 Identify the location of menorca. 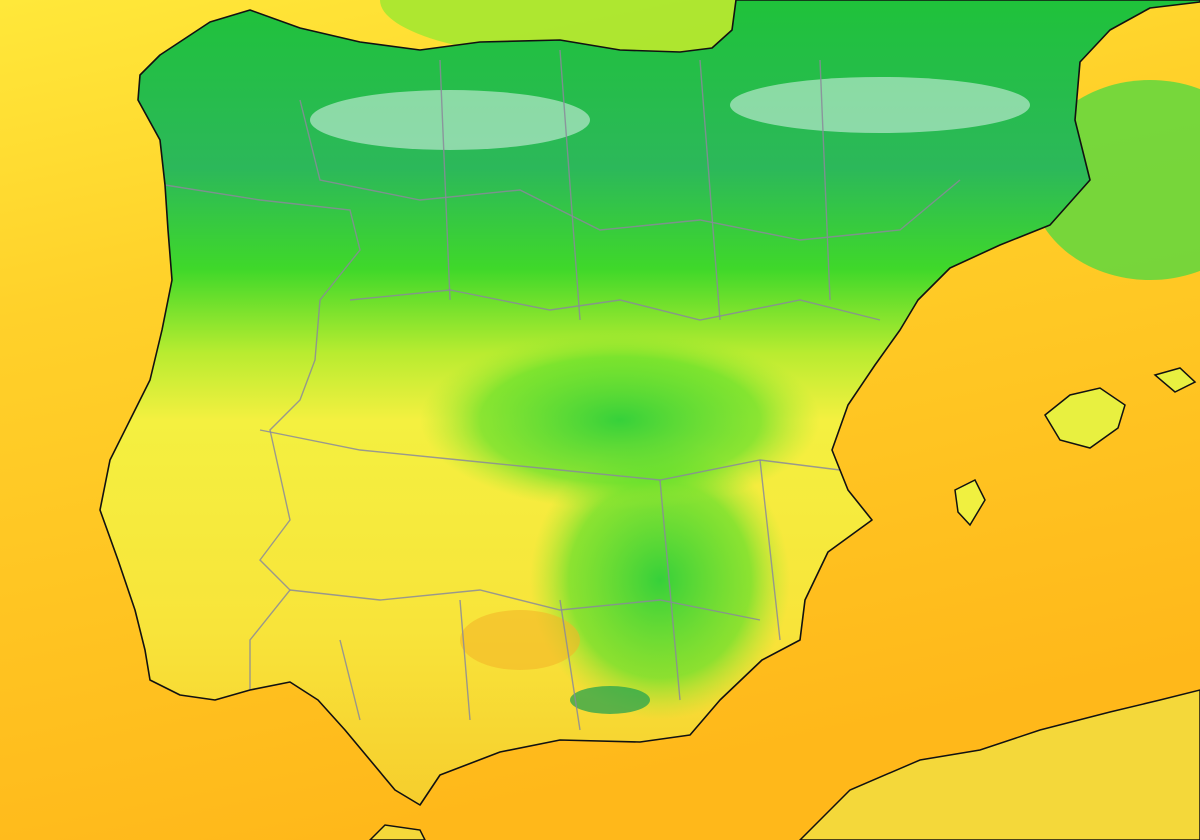
(1175, 380).